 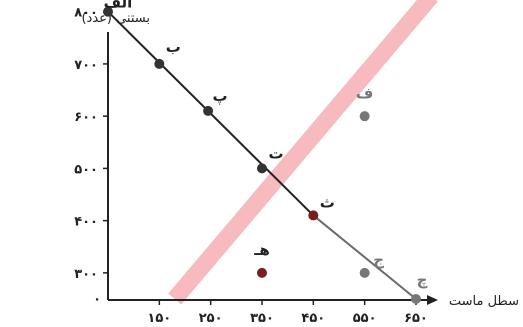 I want to click on x-tick-label: ۶۵۰, so click(x=416, y=318).